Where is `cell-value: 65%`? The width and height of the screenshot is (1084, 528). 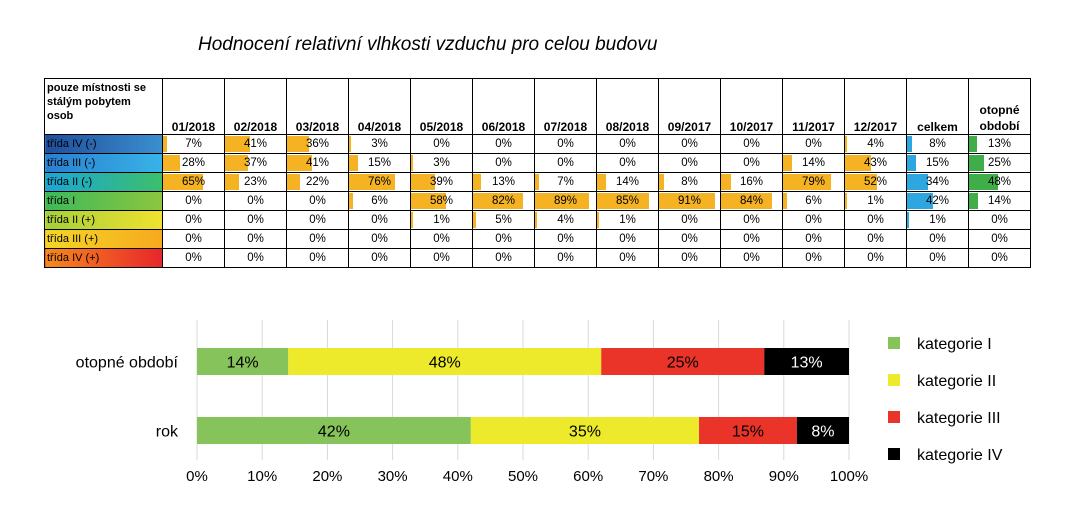 cell-value: 65% is located at coordinates (193, 182).